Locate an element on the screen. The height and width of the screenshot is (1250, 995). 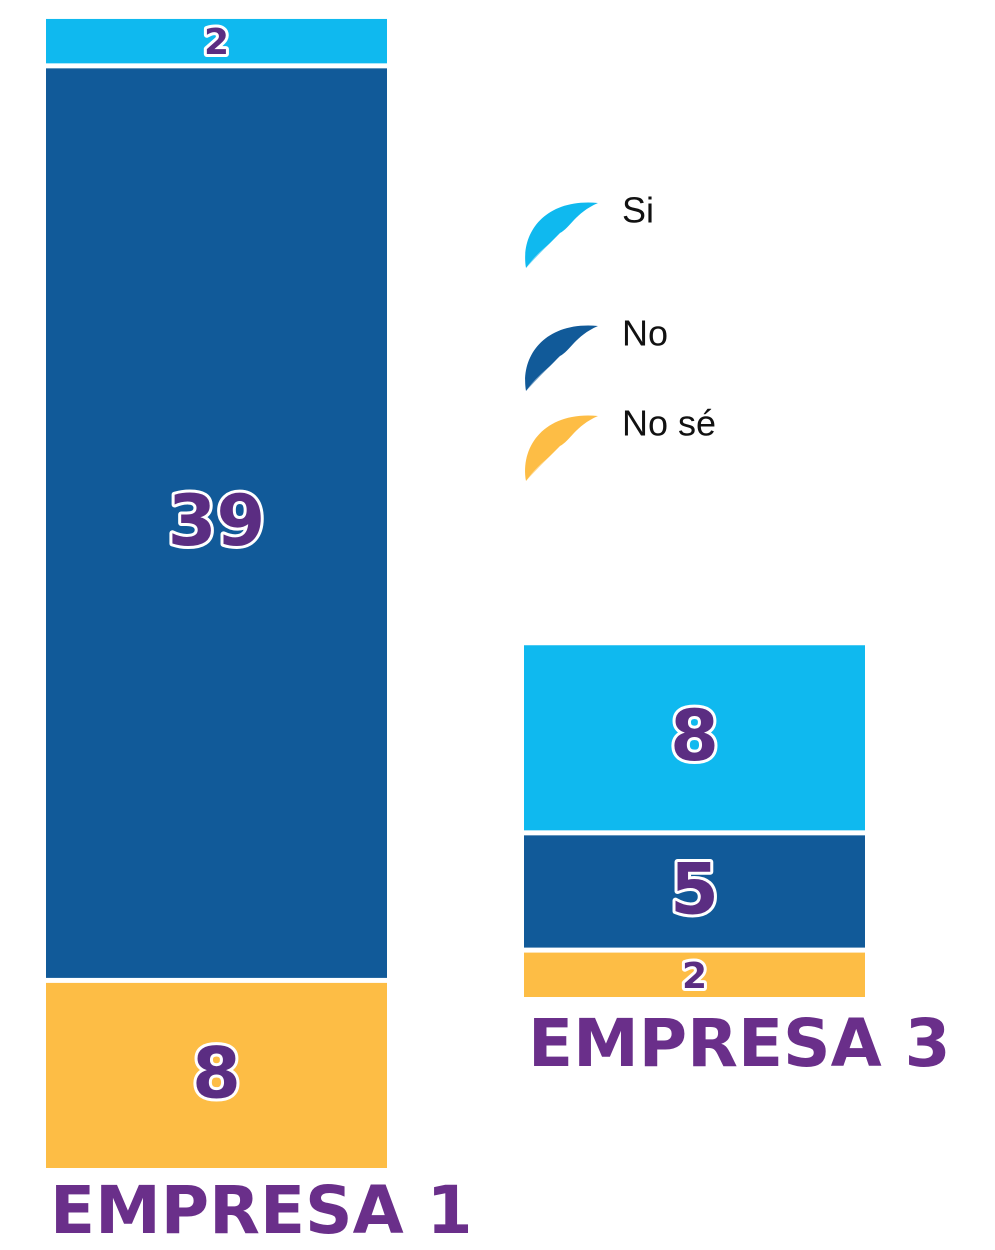
legend-label: Si is located at coordinates (638, 210).